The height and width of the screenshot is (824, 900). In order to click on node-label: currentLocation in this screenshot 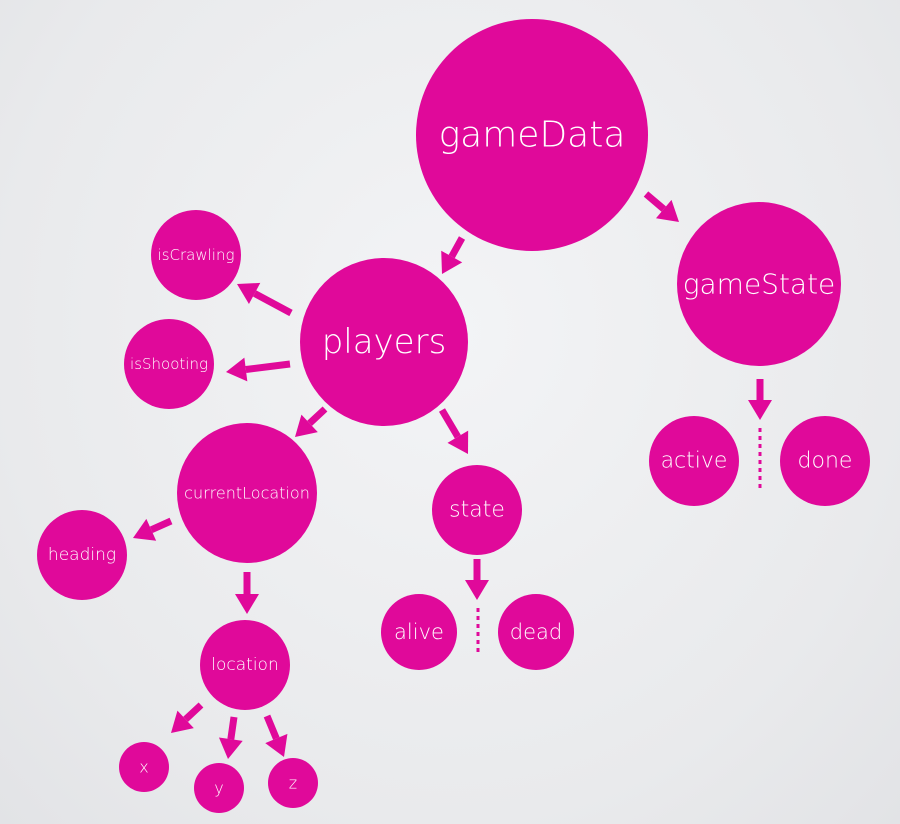, I will do `click(247, 493)`.